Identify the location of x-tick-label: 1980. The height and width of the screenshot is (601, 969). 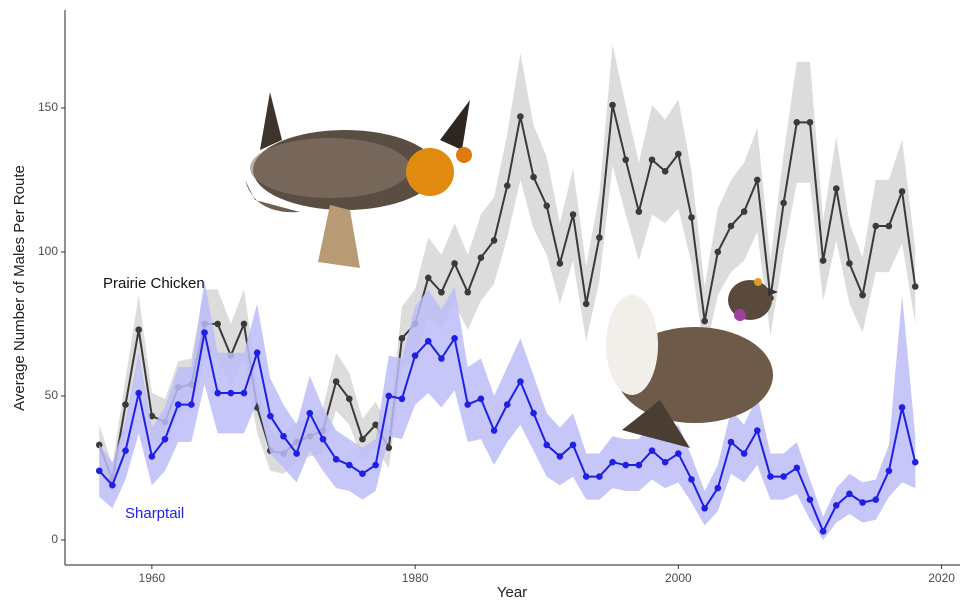
(415, 578).